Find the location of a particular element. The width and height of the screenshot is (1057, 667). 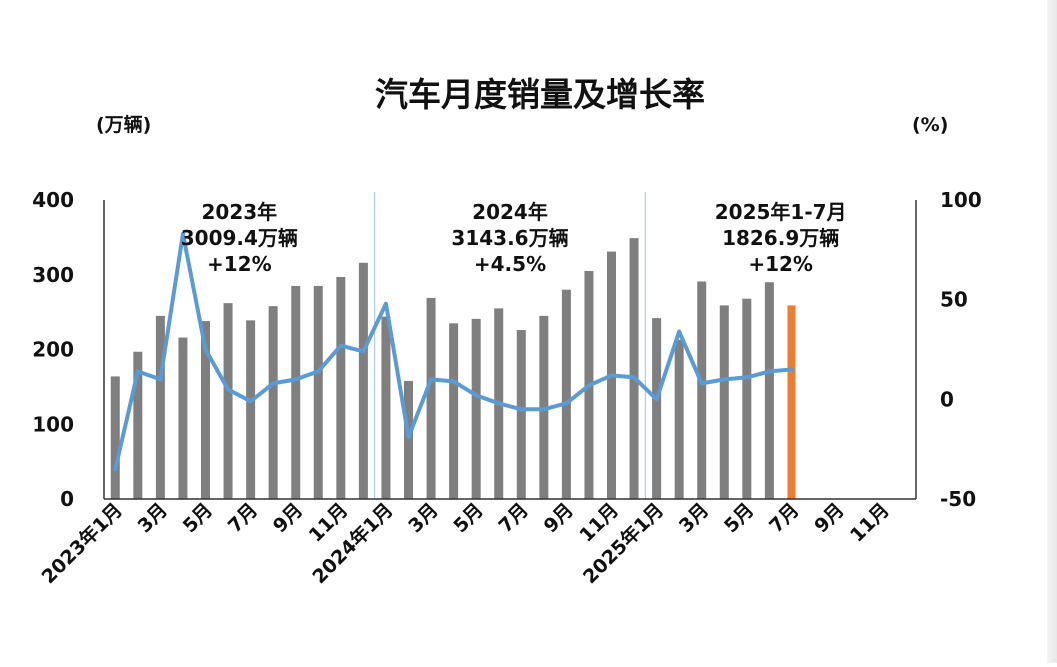

x-tick-14: 3月 is located at coordinates (694, 518).